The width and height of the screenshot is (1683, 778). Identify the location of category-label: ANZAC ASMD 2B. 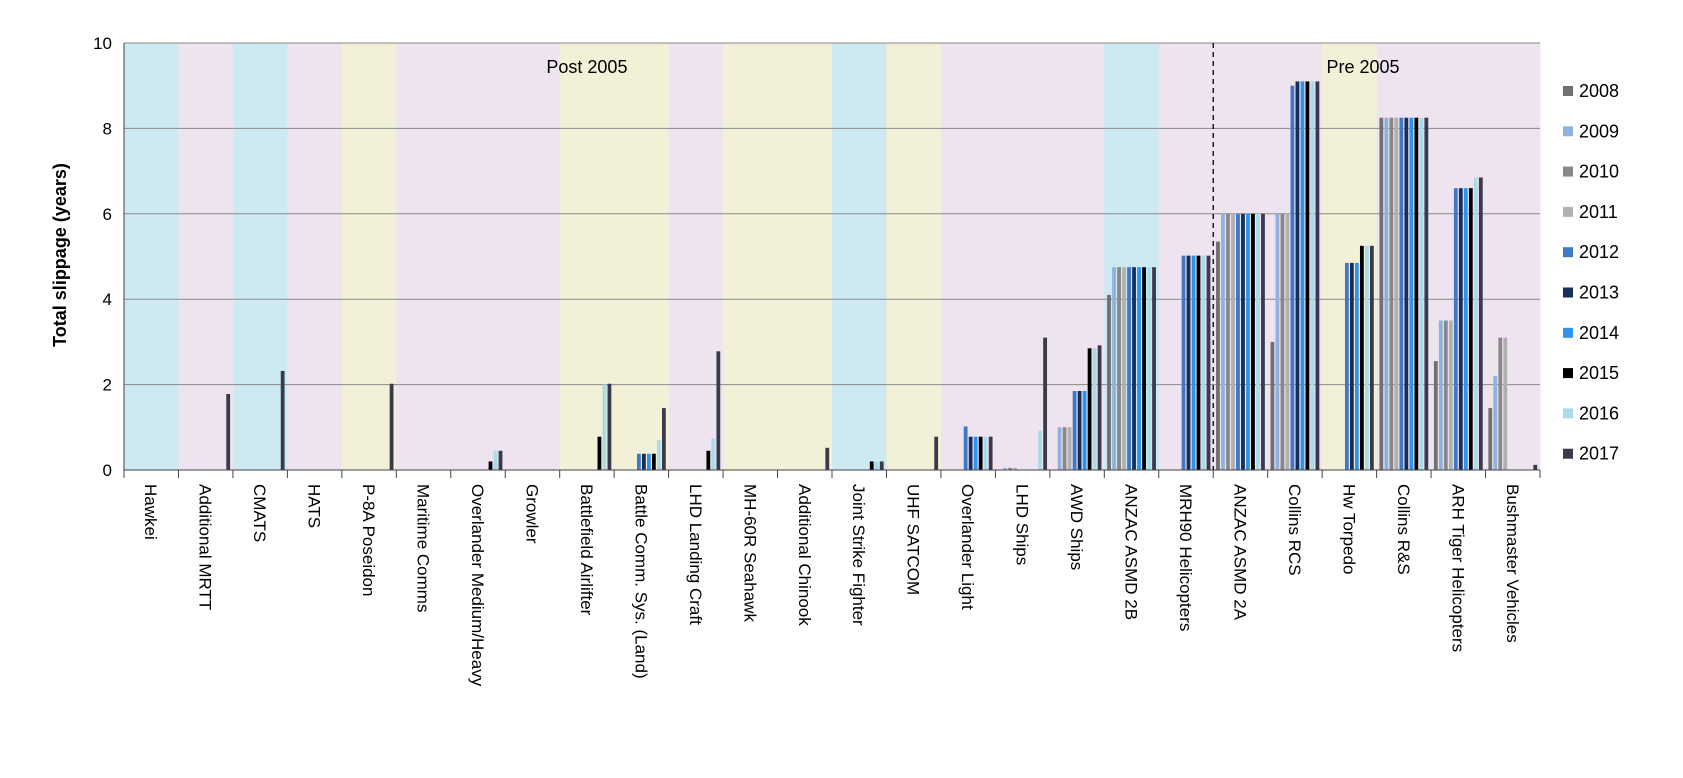
(1131, 552).